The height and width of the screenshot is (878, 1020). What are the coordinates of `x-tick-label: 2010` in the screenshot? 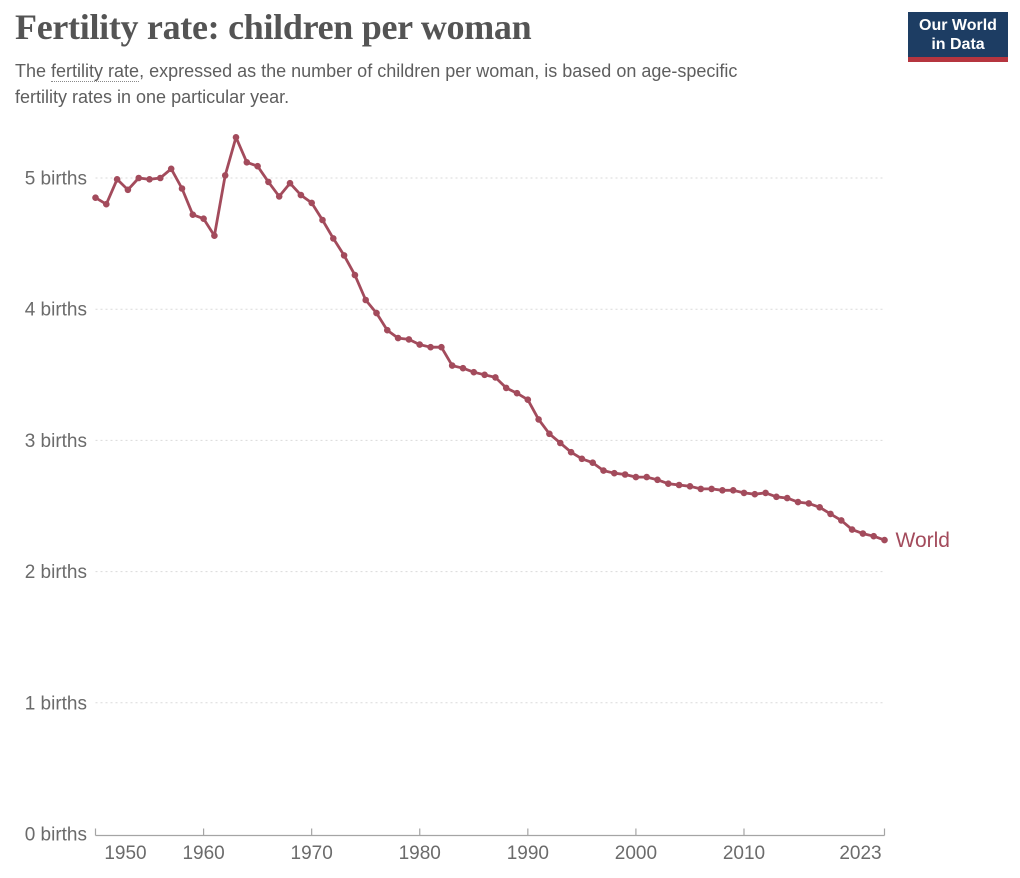 It's located at (744, 853).